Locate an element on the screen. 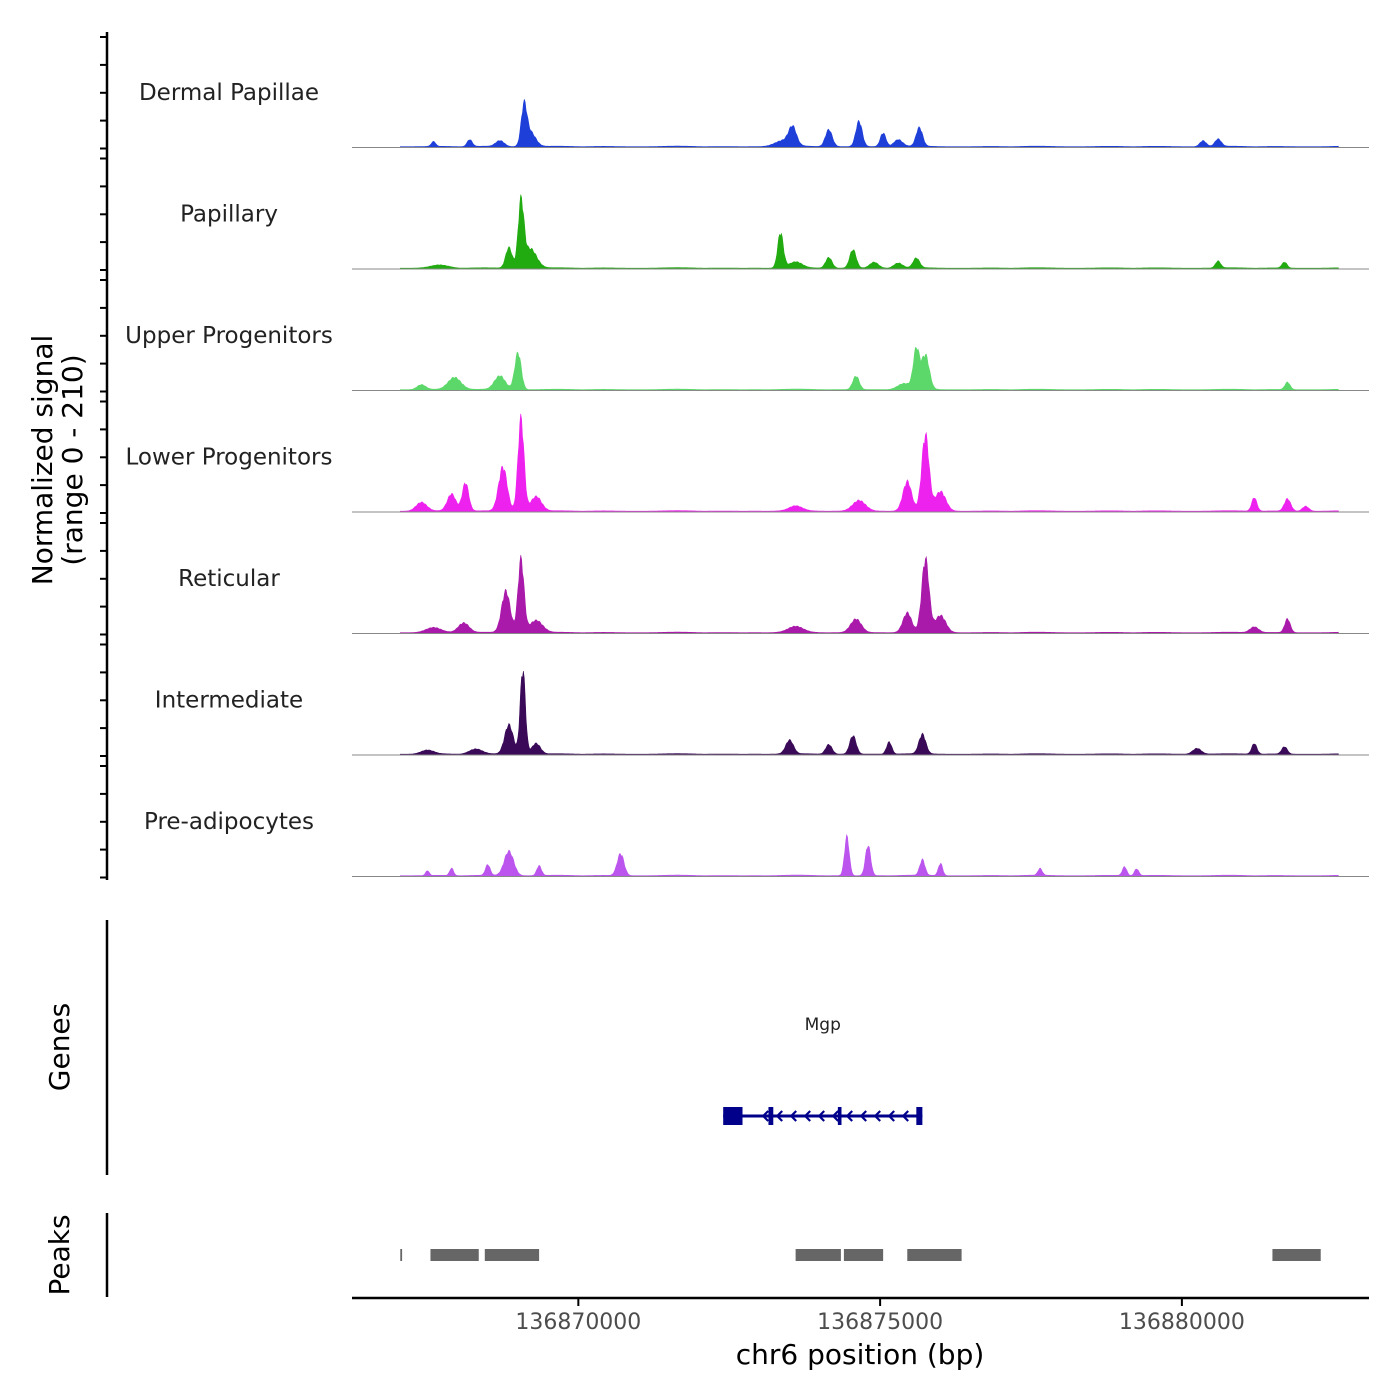 The width and height of the screenshot is (1400, 1400). gene-track: Mgp is located at coordinates (823, 1070).